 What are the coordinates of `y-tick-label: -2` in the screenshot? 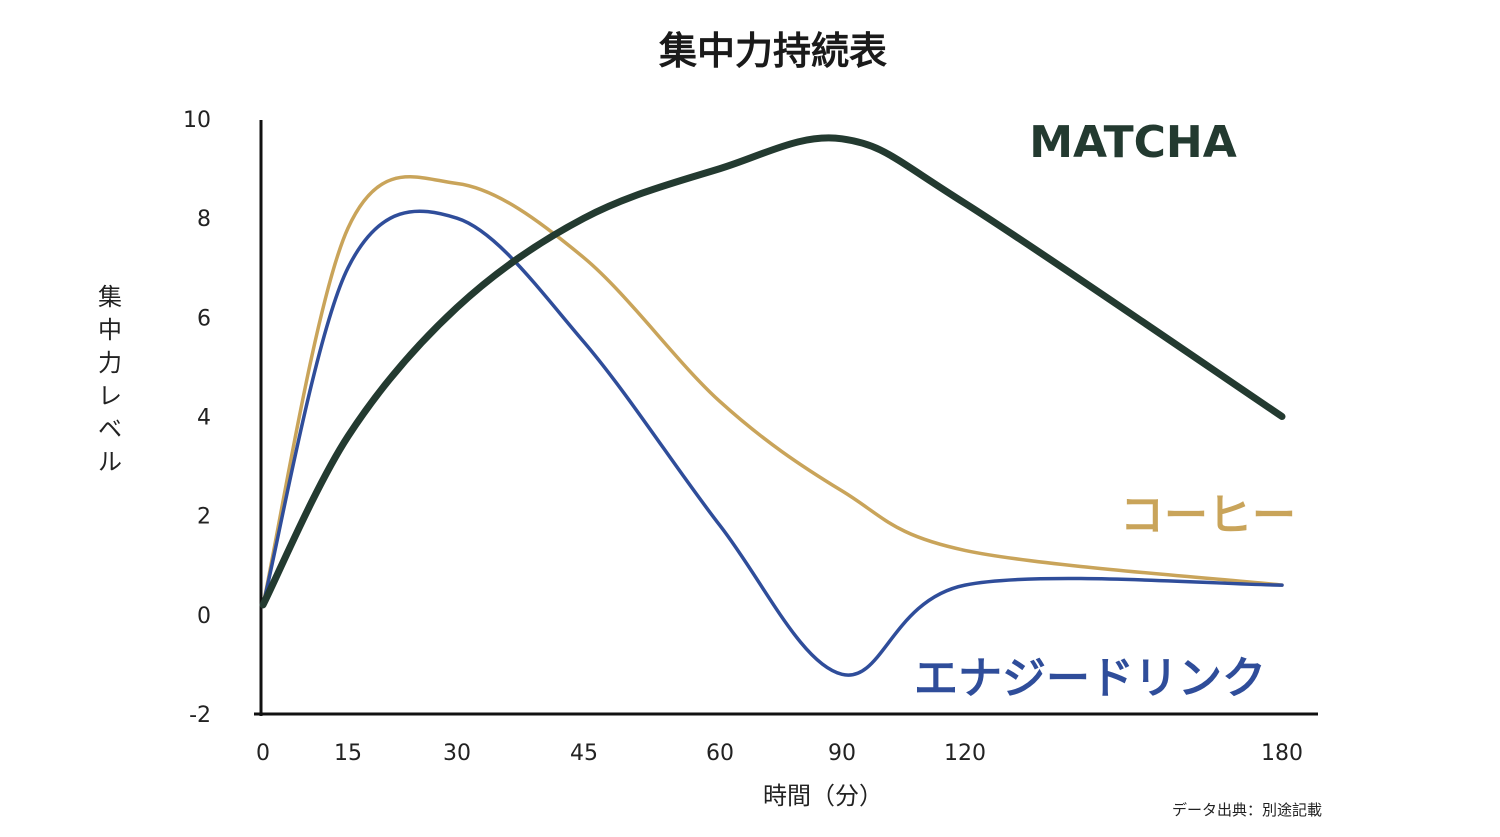 It's located at (200, 715).